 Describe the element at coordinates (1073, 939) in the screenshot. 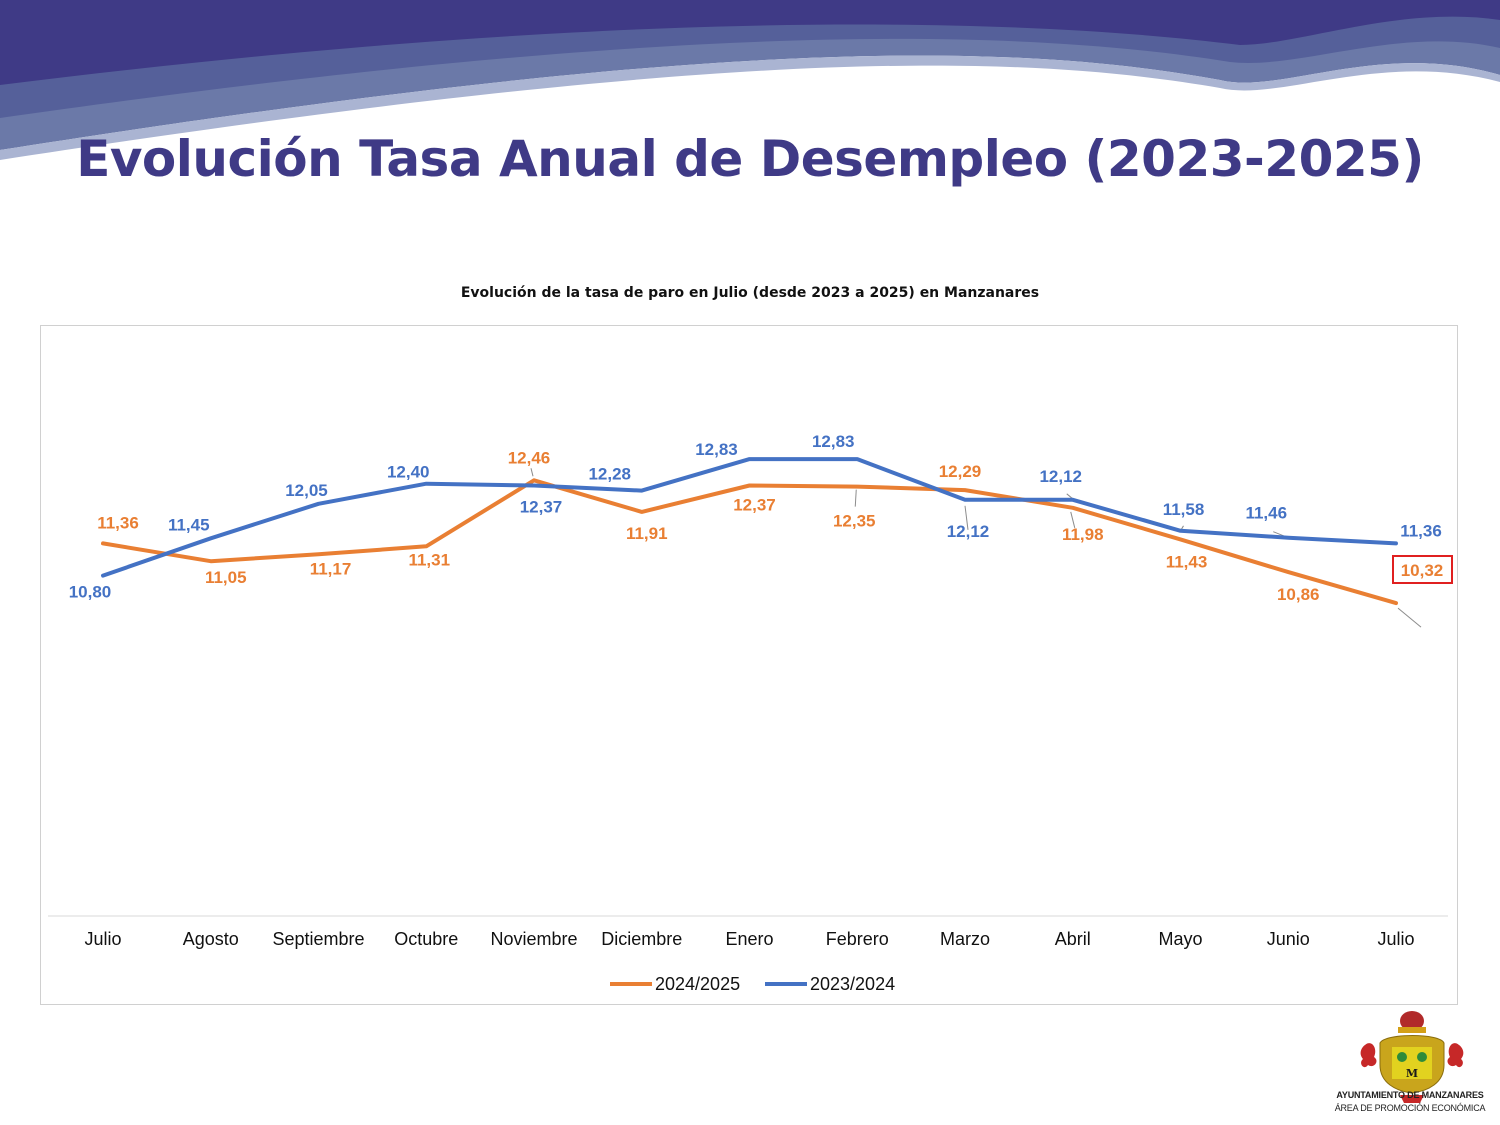

I see `x-tick-label: Abril` at that location.